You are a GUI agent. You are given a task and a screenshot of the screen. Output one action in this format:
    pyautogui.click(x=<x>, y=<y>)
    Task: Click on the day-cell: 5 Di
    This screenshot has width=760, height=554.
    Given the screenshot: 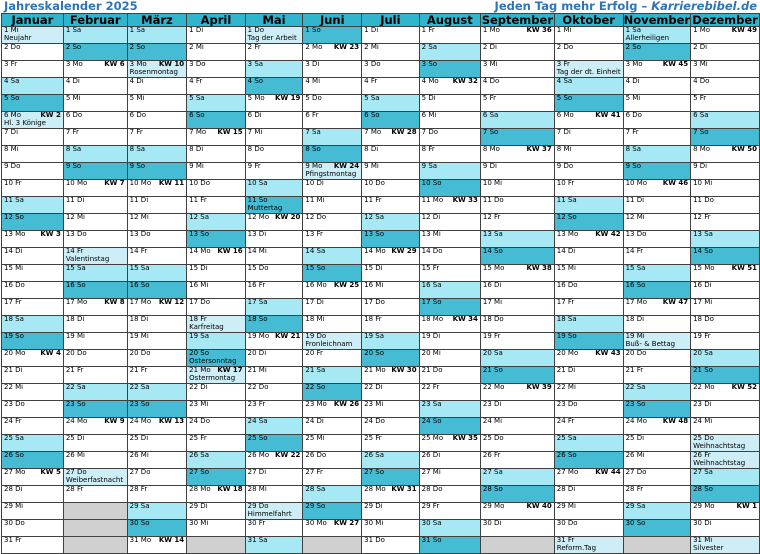 What is the action you would take?
    pyautogui.click(x=449, y=103)
    